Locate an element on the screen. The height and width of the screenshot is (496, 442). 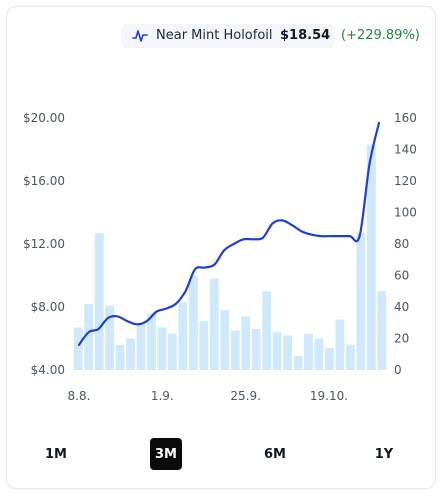
legend is located at coordinates (228, 36).